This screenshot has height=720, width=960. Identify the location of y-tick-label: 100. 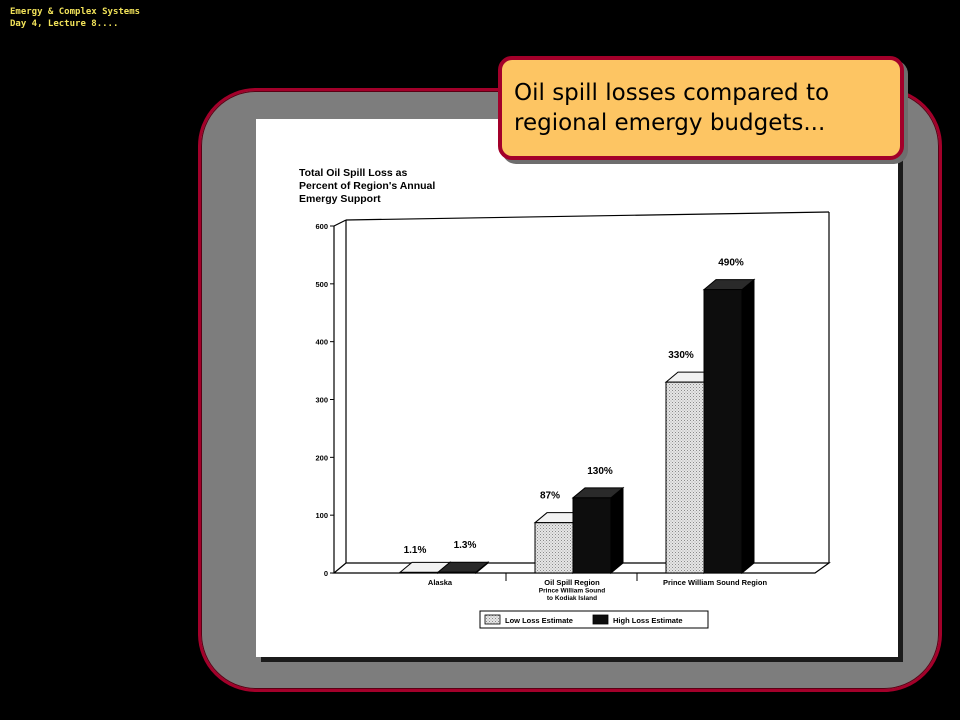
(321, 515).